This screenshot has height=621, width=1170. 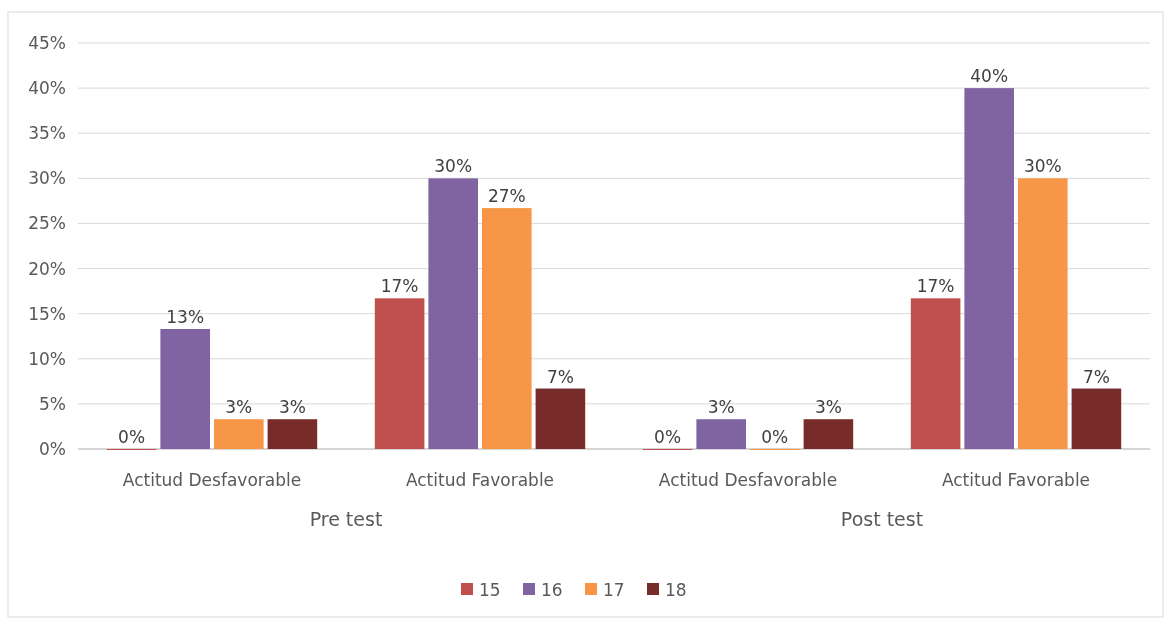 I want to click on y-tick-label: 25%, so click(x=47, y=223).